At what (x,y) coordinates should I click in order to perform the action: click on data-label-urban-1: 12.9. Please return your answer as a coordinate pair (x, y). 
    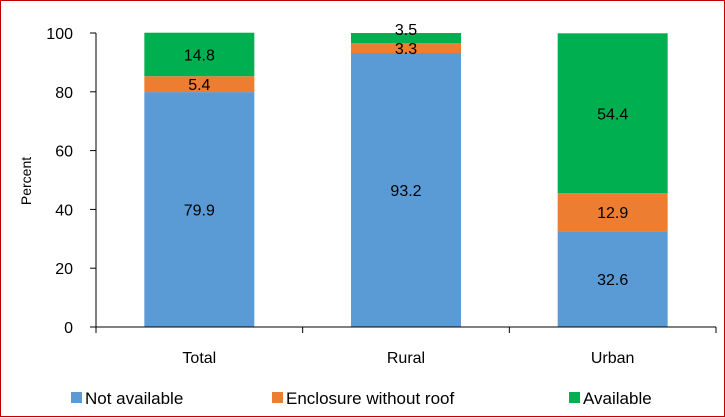
    Looking at the image, I should click on (612, 213).